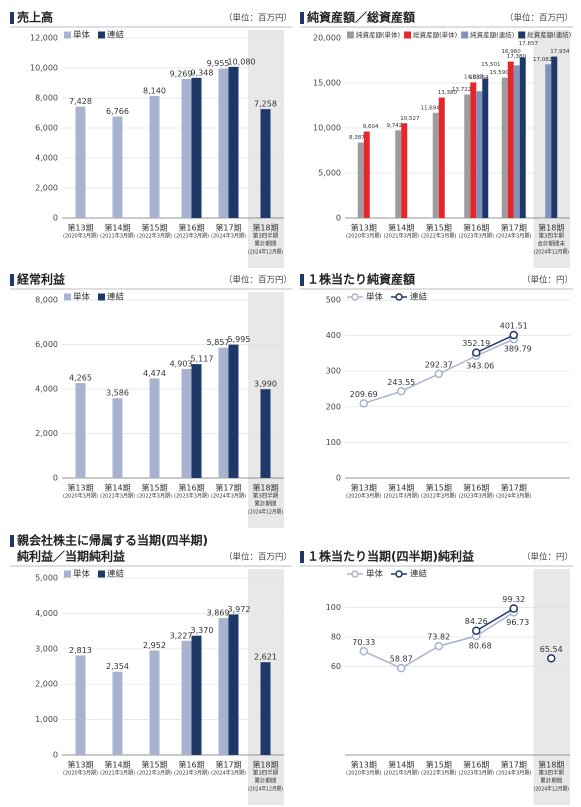  I want to click on legend-label: 連結, so click(116, 297).